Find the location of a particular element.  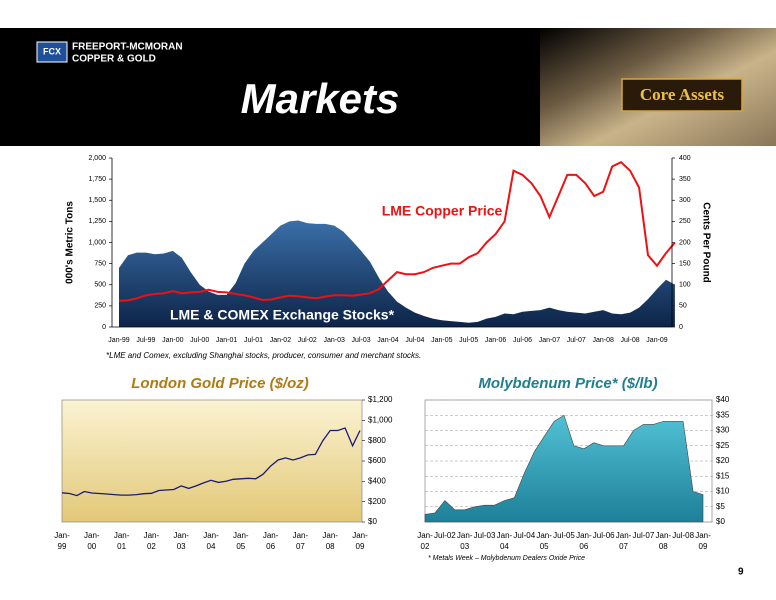

page-number: 9 is located at coordinates (741, 572).